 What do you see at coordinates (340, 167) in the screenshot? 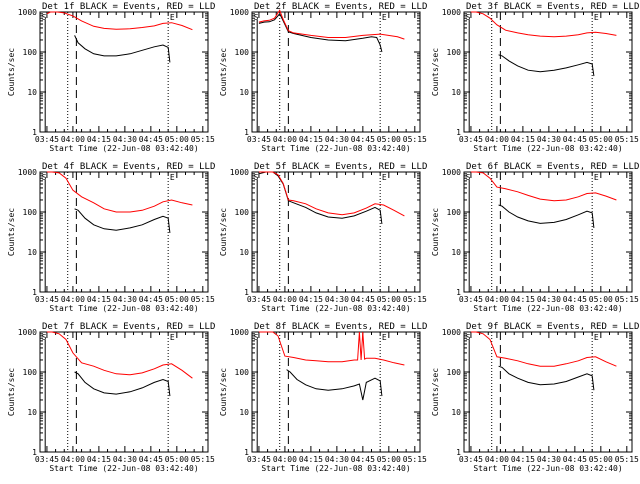
I see `panel-title: Det 5f BLACK = Events, RED = LLD` at bounding box center [340, 167].